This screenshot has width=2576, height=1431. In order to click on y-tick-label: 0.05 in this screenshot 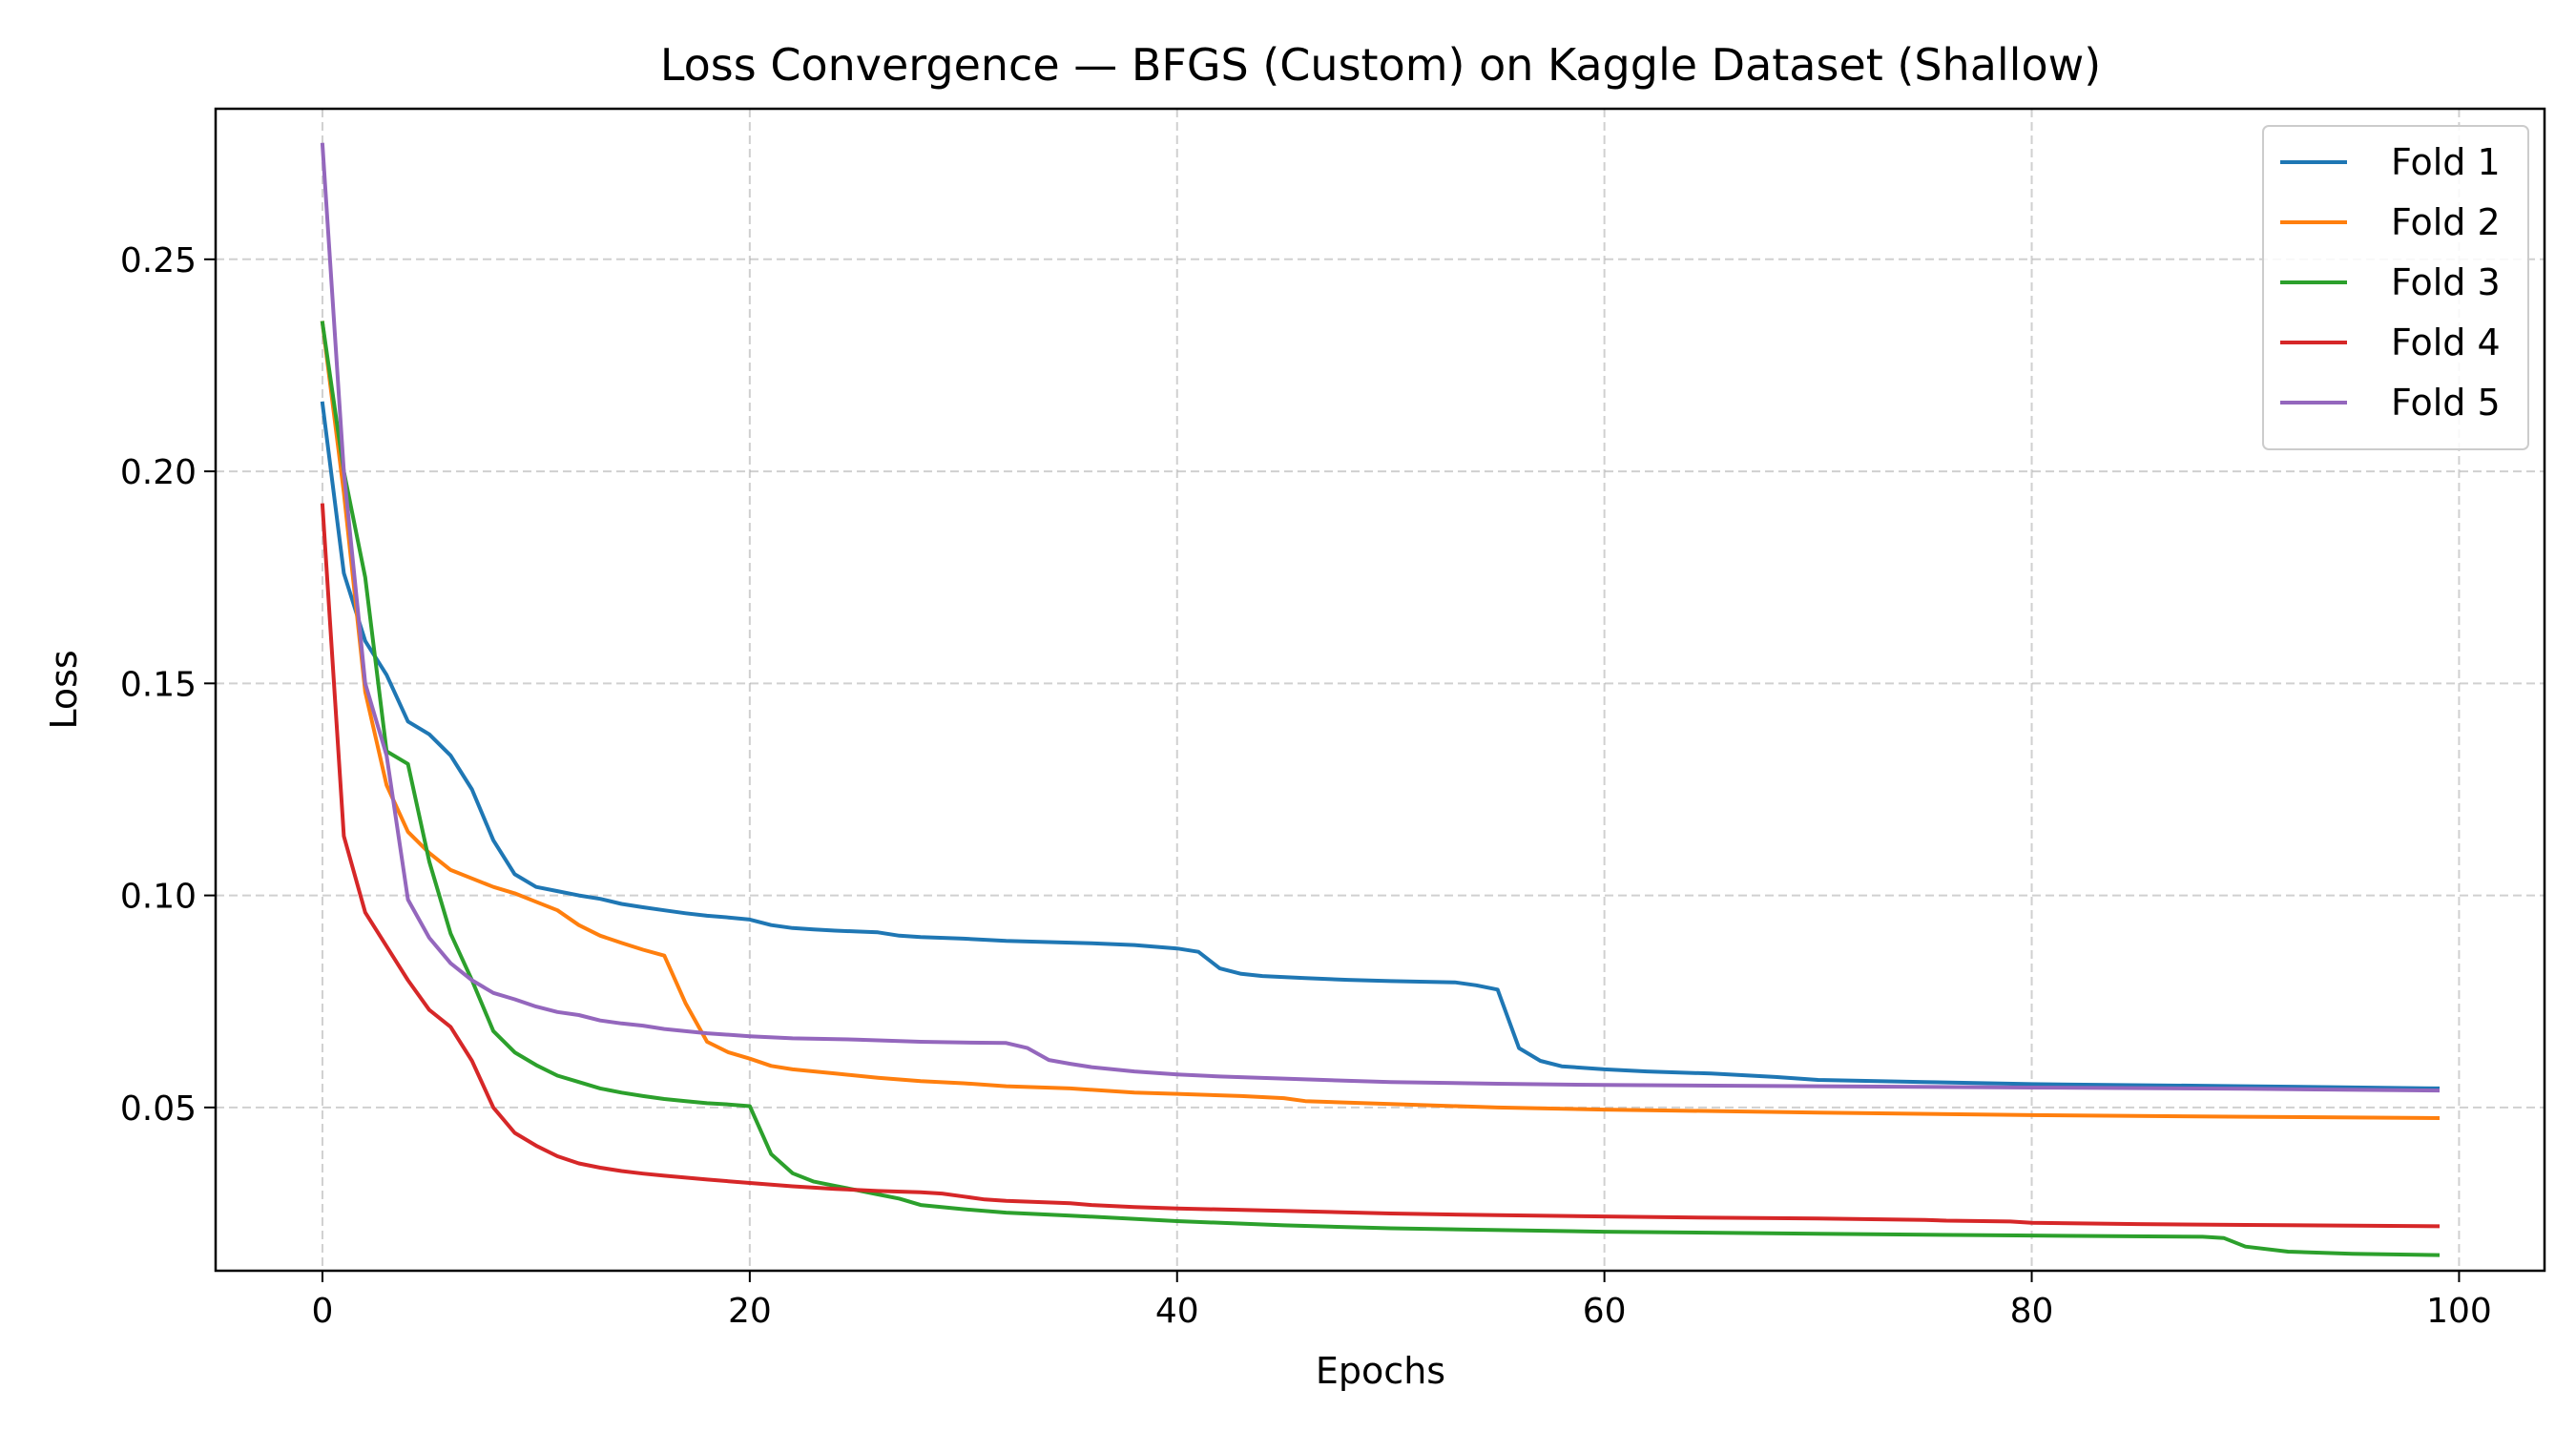, I will do `click(158, 1109)`.